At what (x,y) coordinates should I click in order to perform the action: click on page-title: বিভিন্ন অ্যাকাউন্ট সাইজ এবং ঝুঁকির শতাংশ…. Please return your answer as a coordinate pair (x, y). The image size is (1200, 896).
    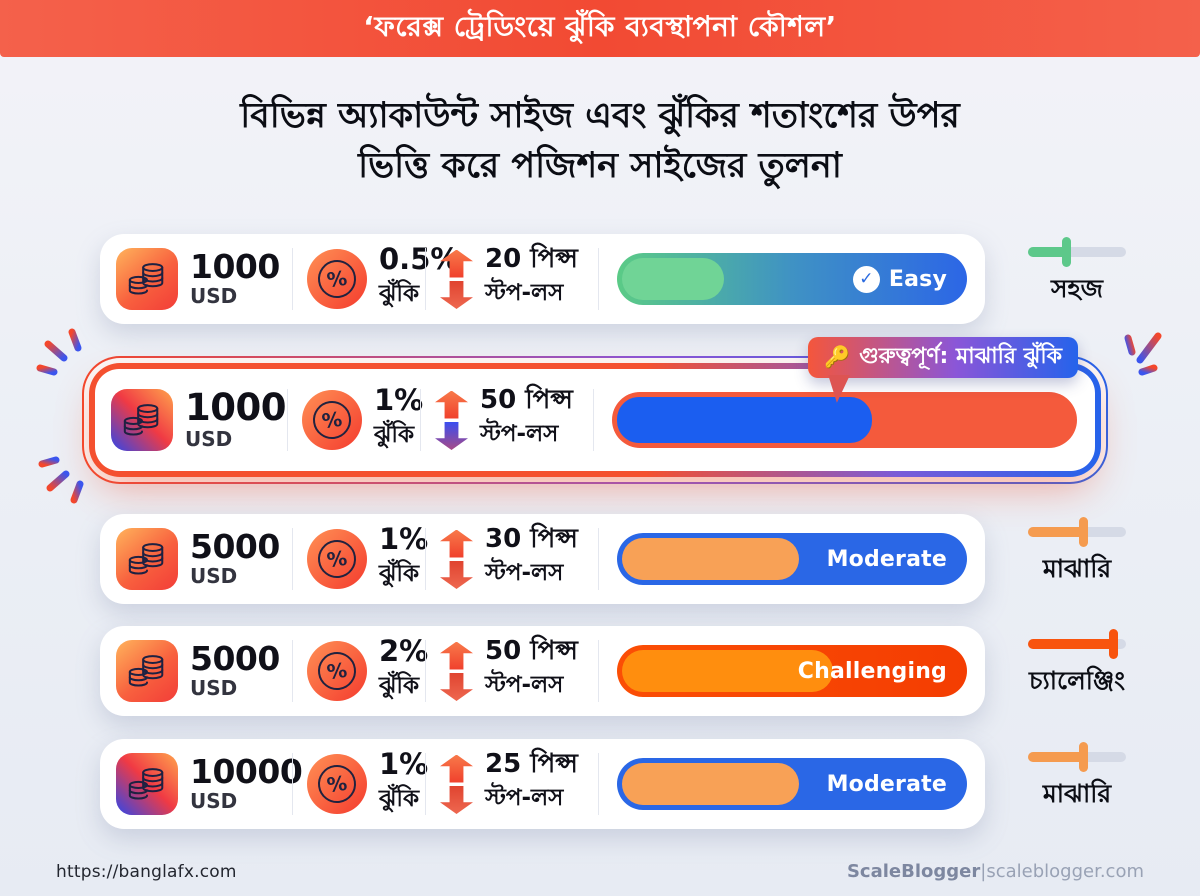
    Looking at the image, I should click on (600, 141).